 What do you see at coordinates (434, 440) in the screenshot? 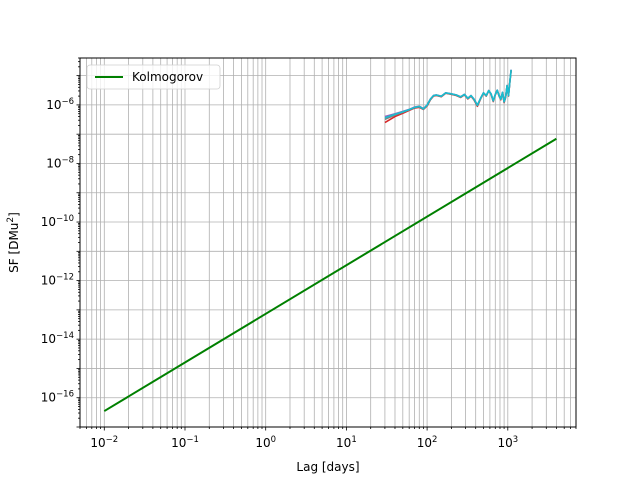
I see `x-tick-label-exp: 2` at bounding box center [434, 440].